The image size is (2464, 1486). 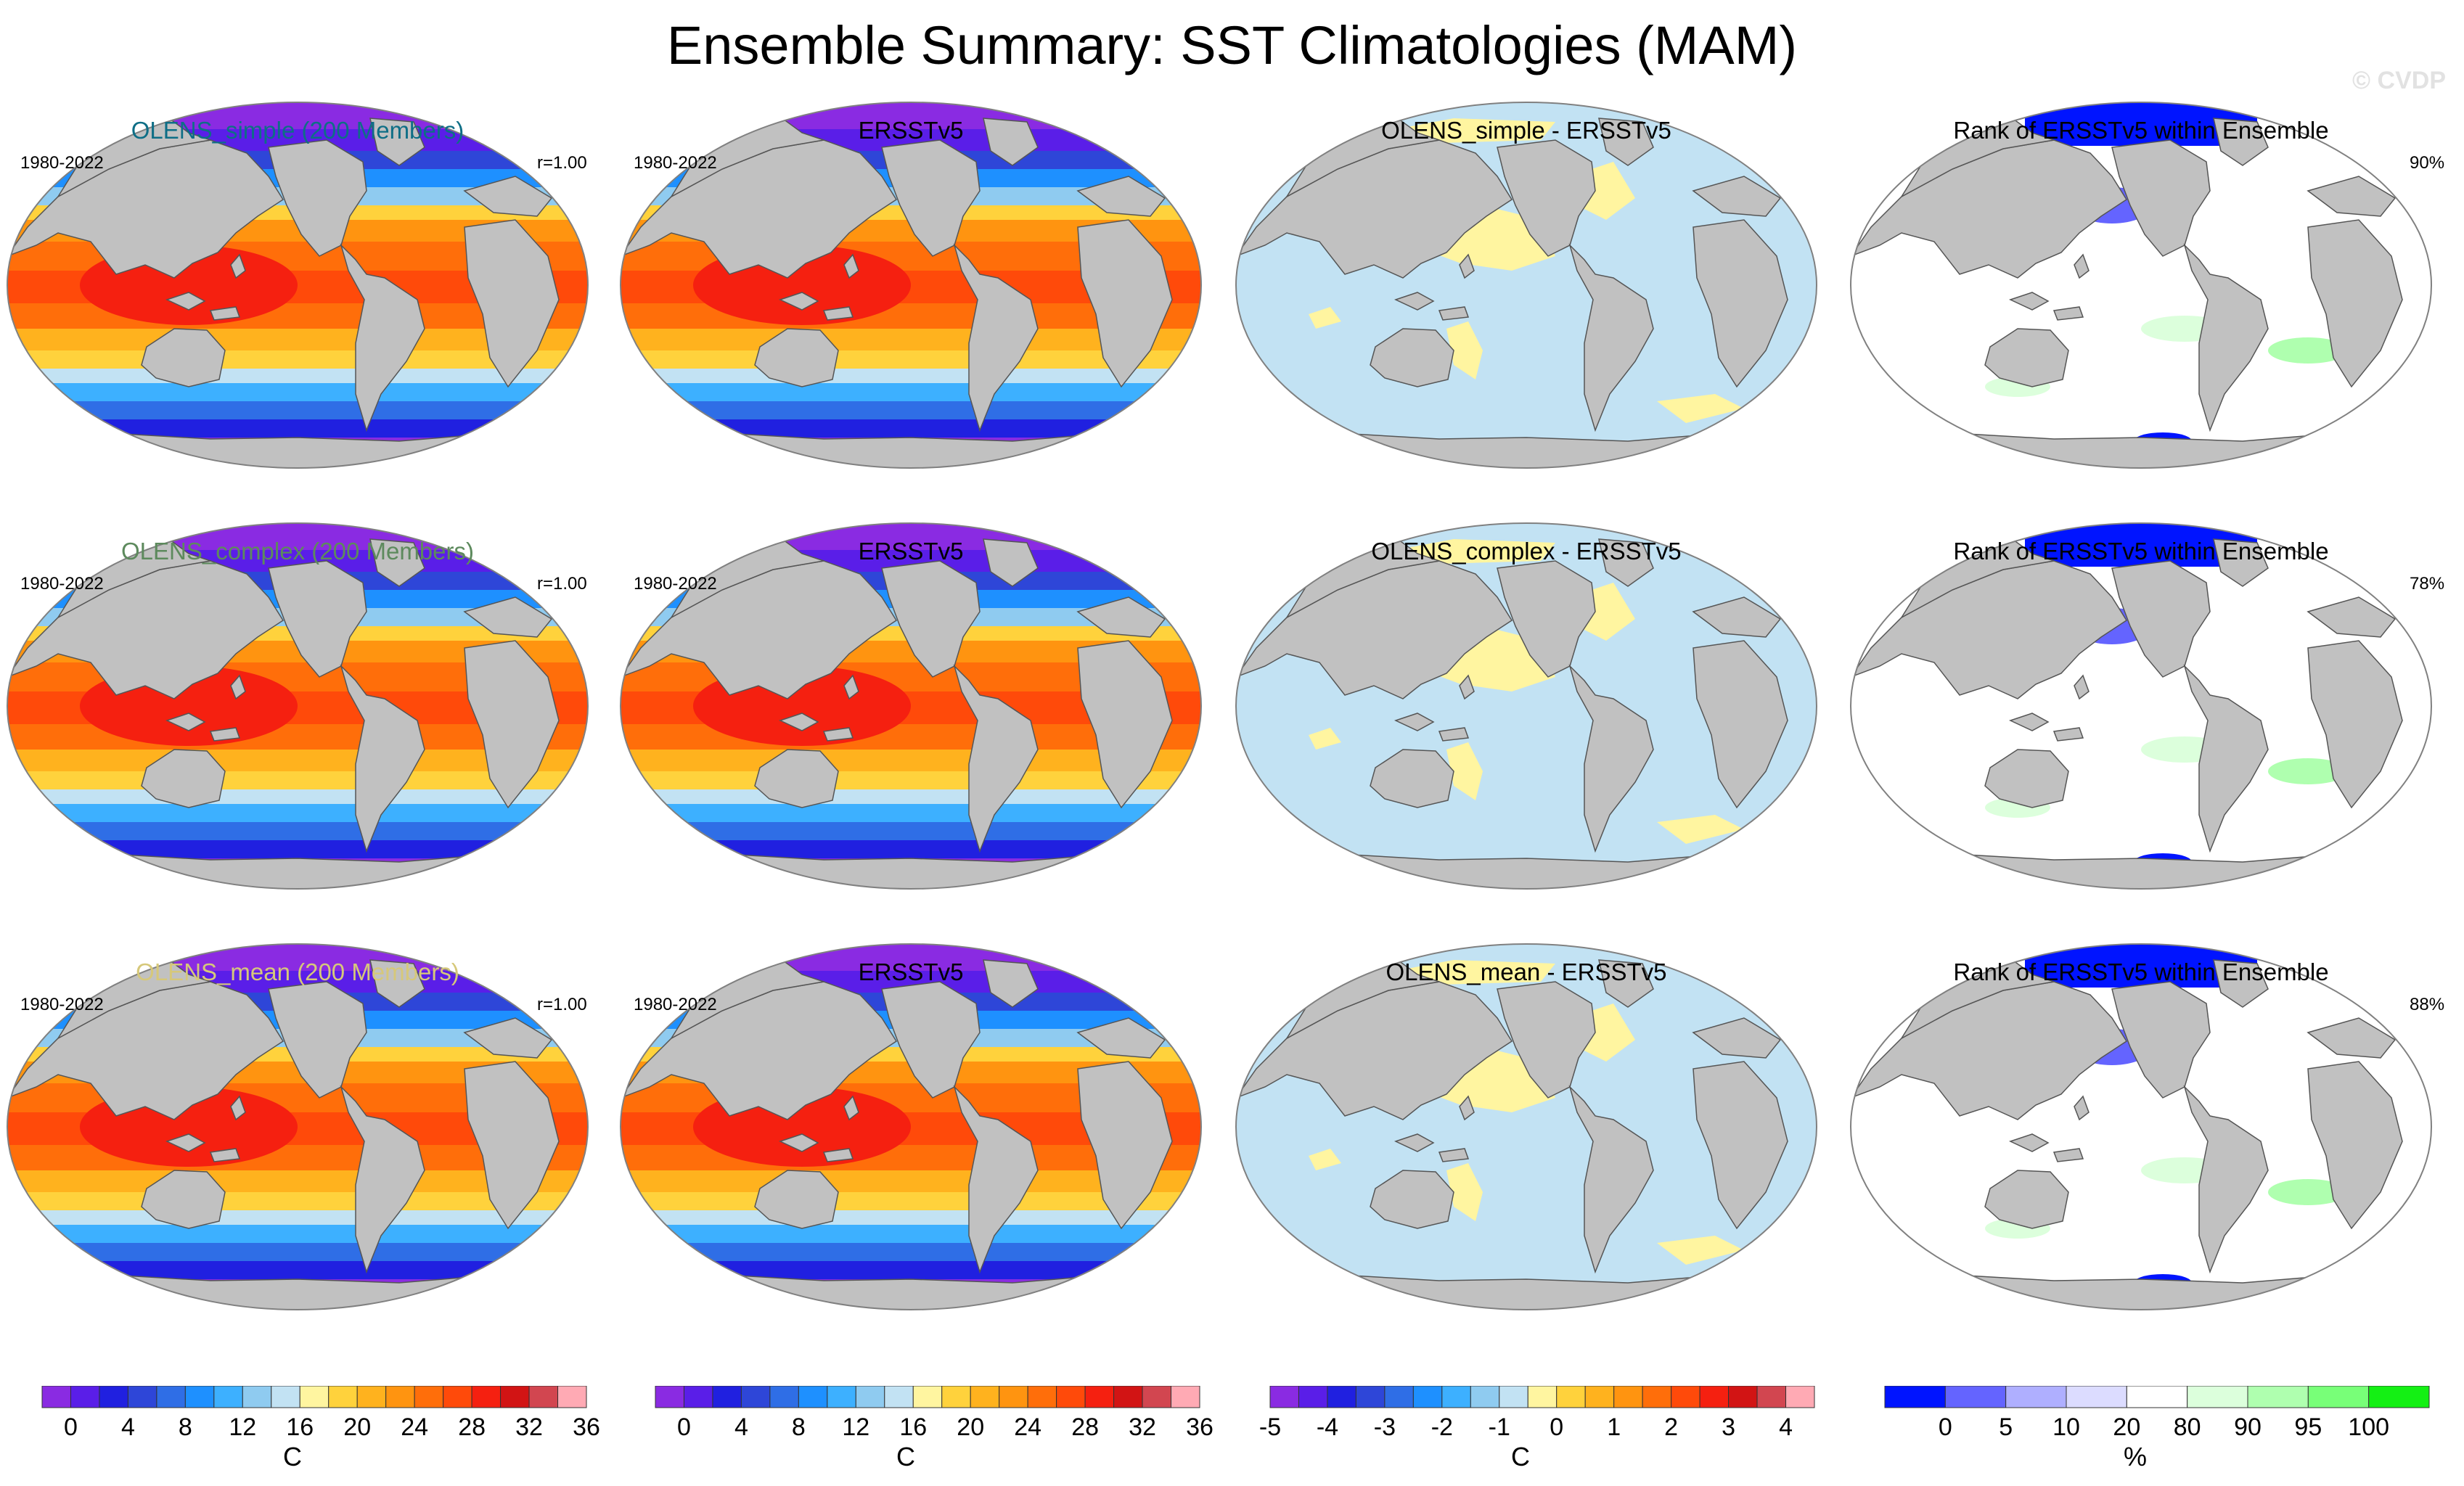 I want to click on colorbar-tick-label: 90, so click(x=2248, y=1427).